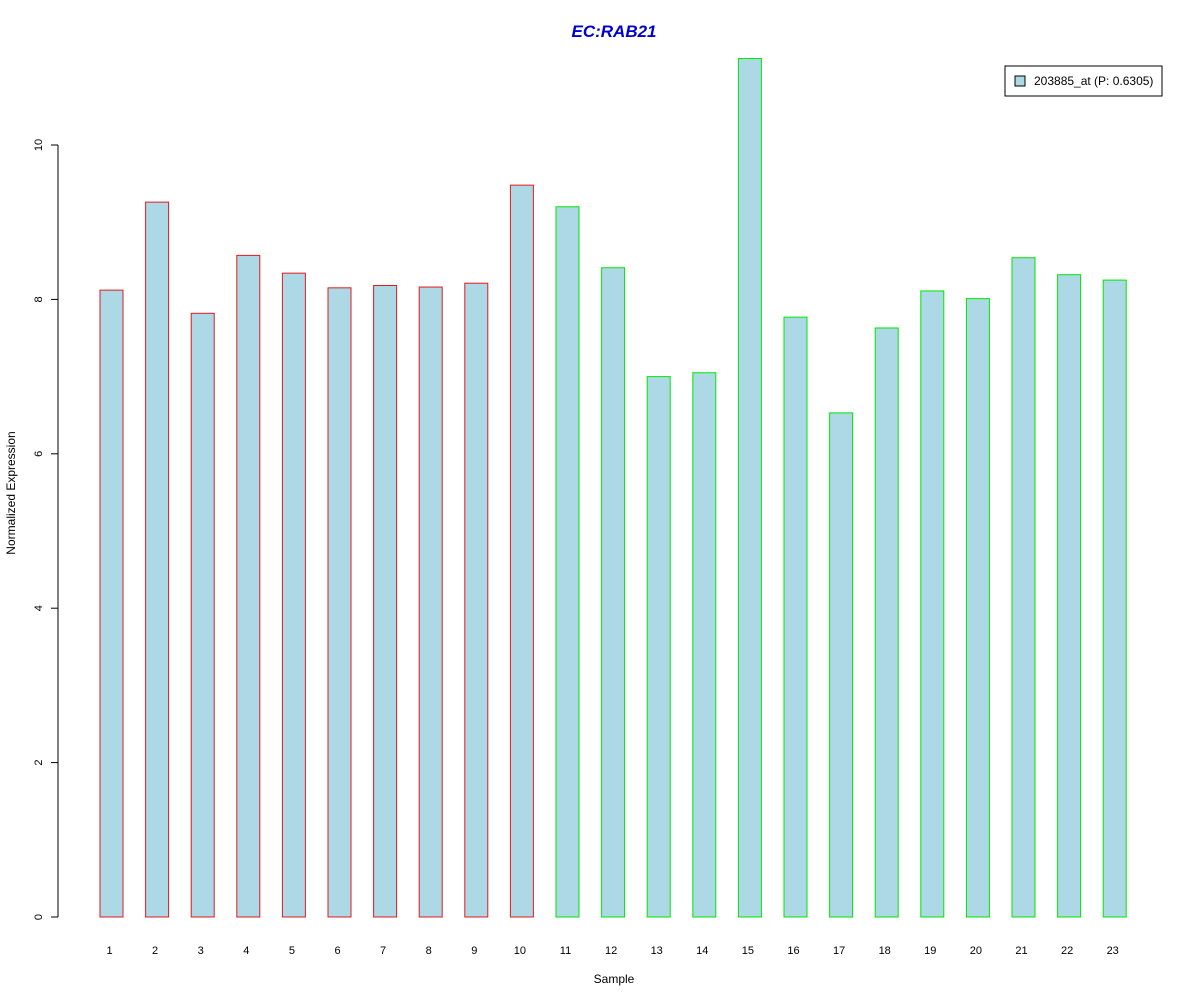 The height and width of the screenshot is (1000, 1200). I want to click on x-tick-label: 1, so click(109, 951).